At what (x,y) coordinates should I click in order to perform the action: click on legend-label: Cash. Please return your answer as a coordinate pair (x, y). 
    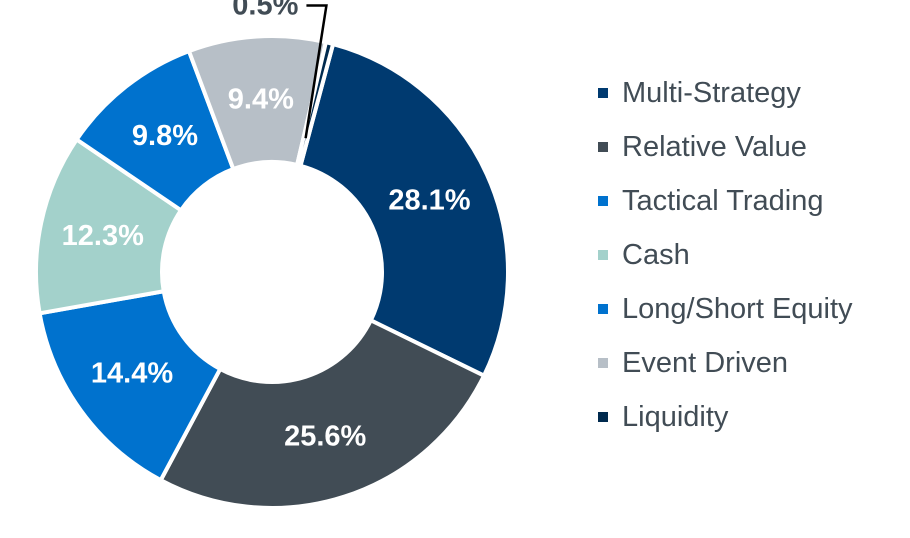
    Looking at the image, I should click on (656, 254).